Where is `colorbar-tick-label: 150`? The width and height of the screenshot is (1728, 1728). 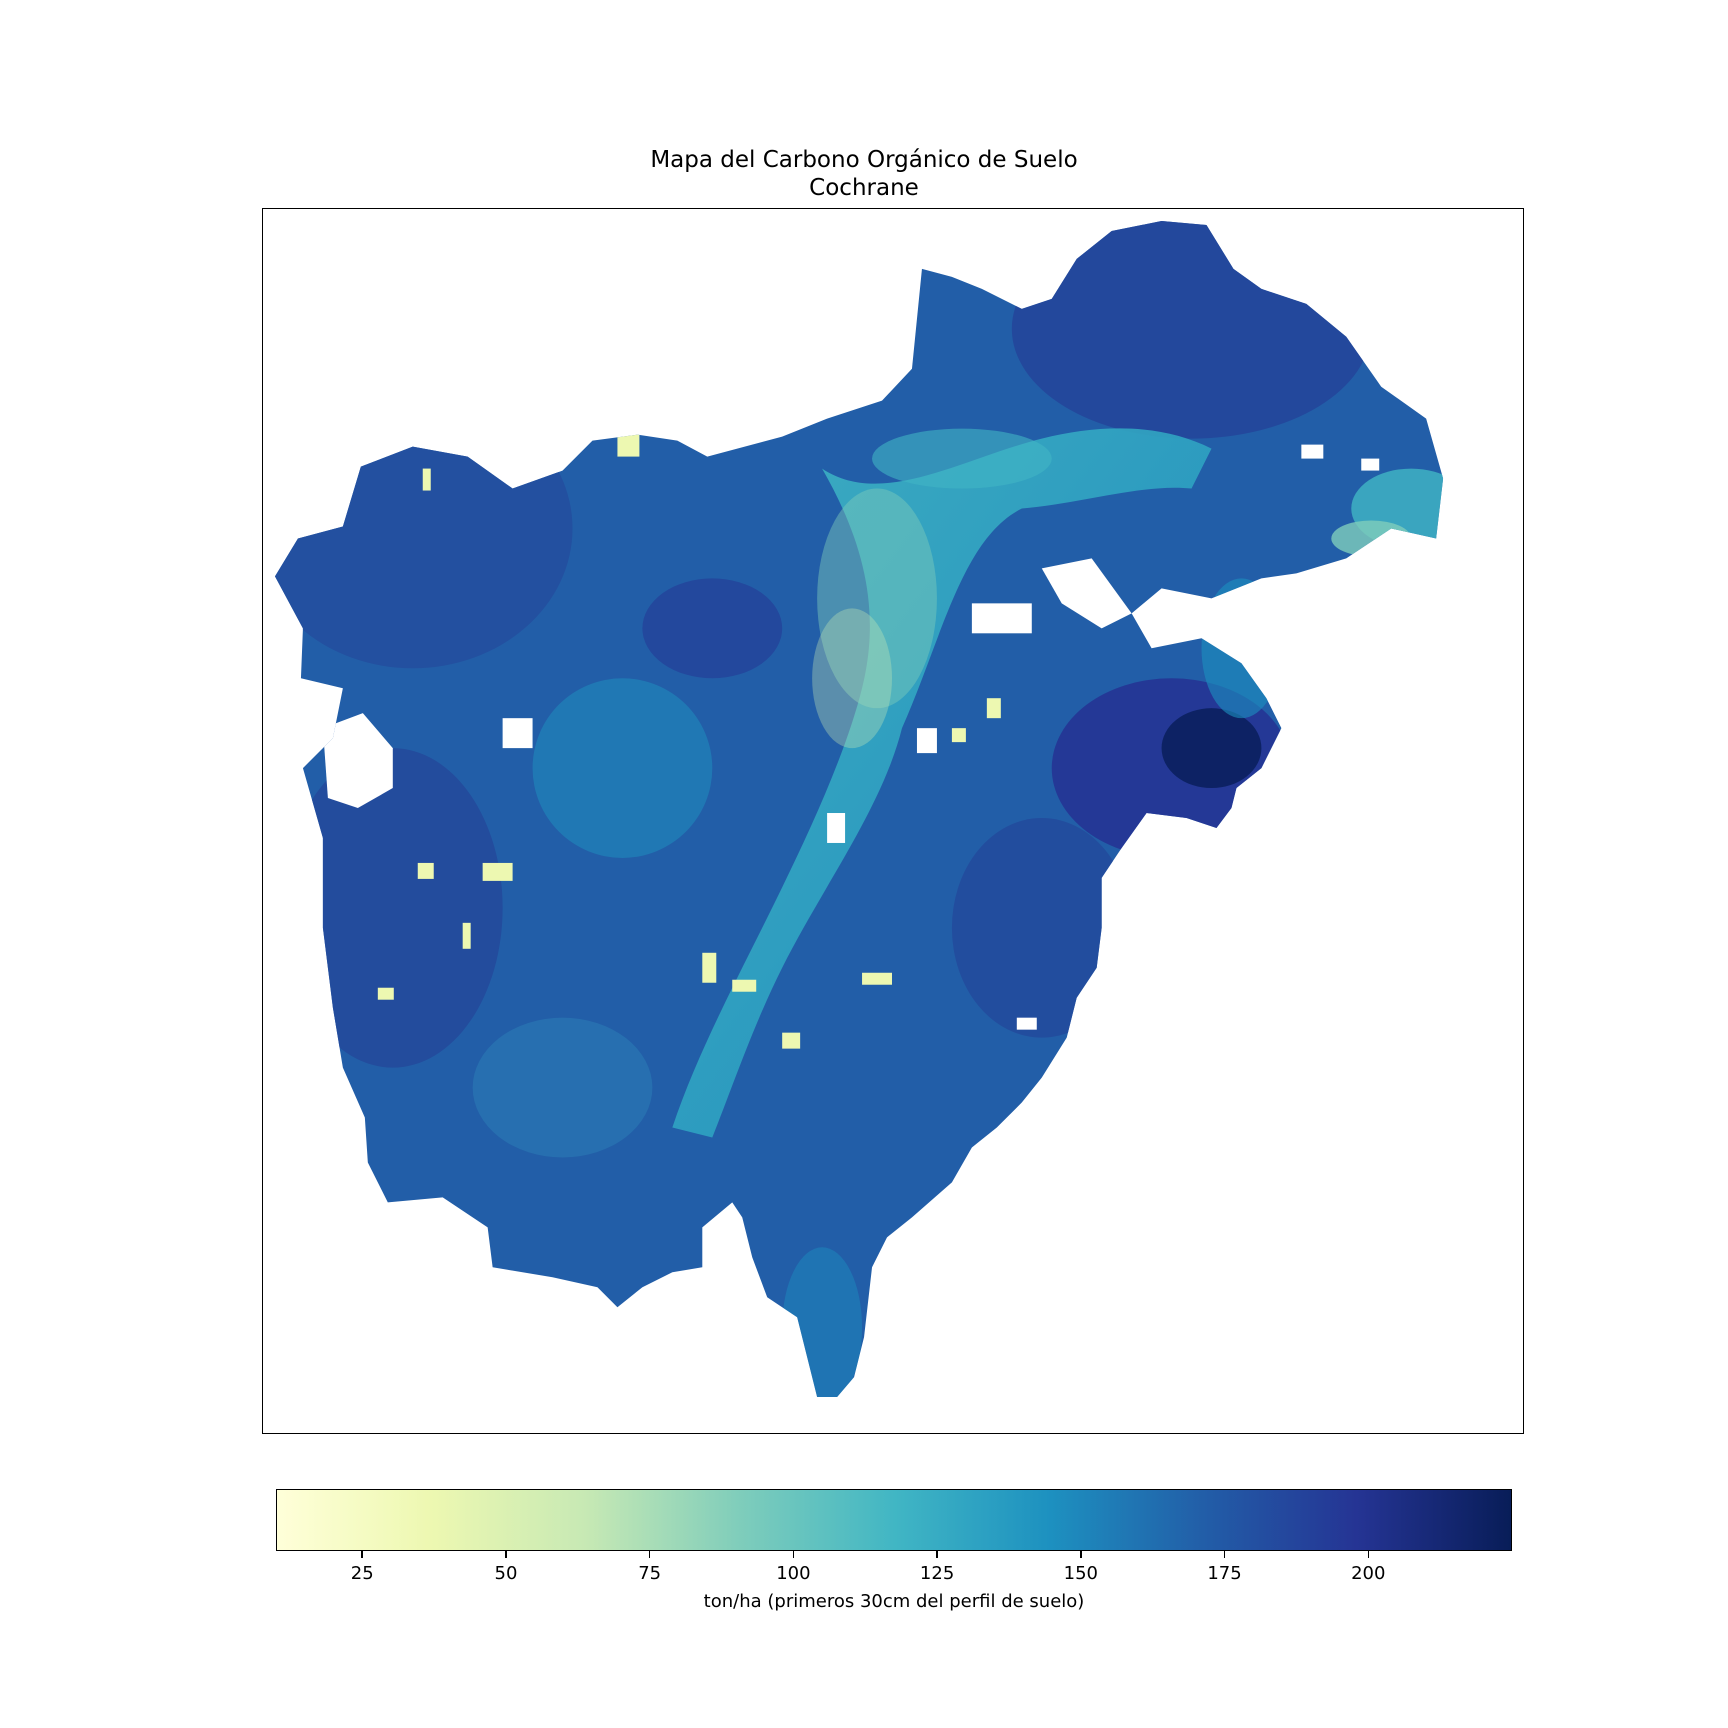 colorbar-tick-label: 150 is located at coordinates (1080, 1573).